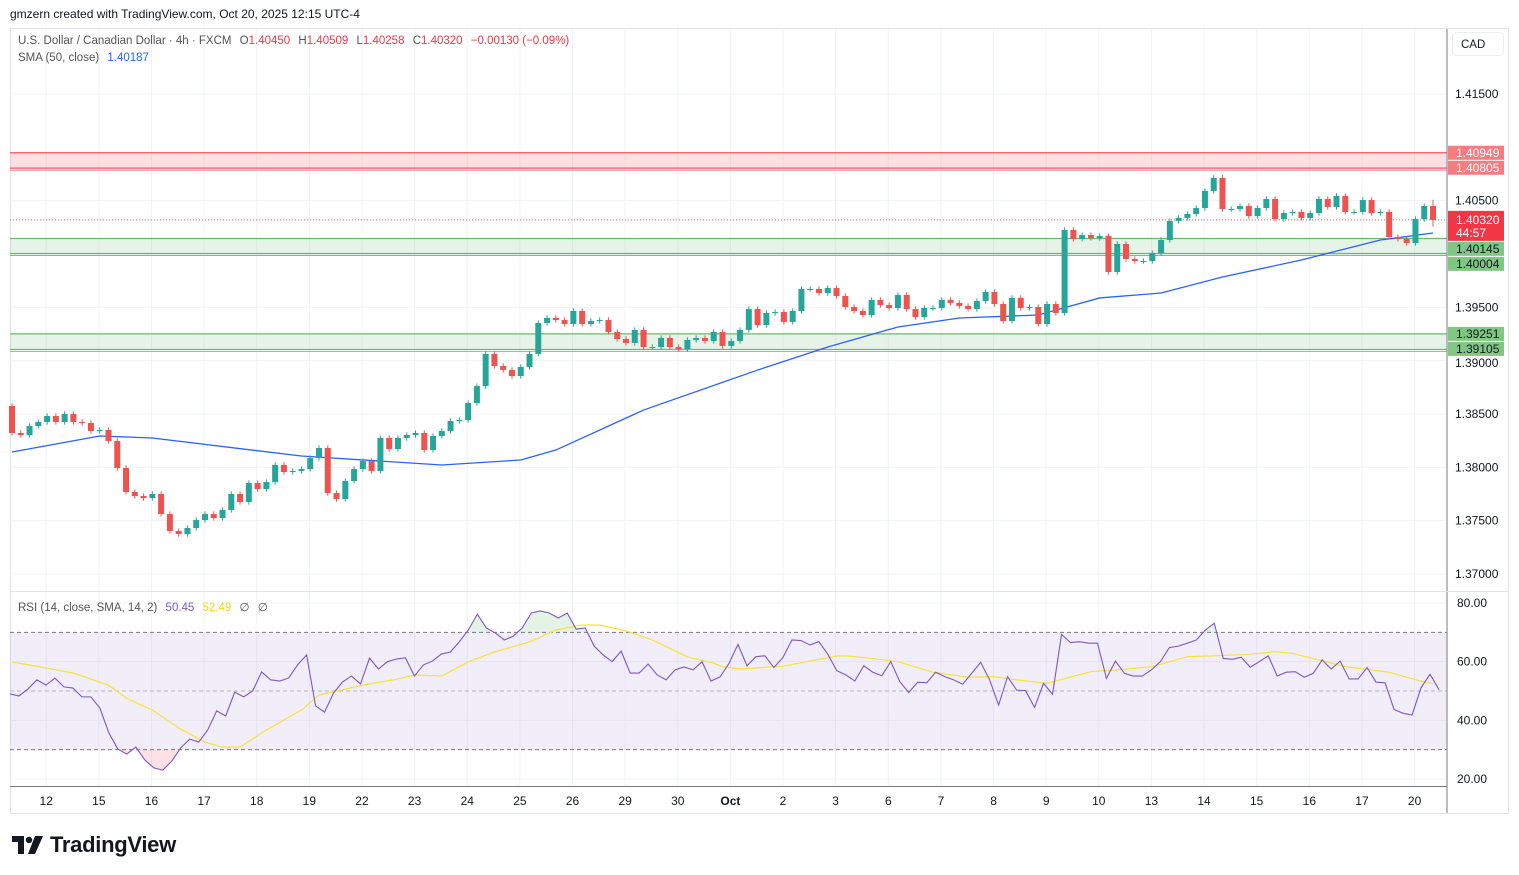  I want to click on price-label-box, so click(1476, 152).